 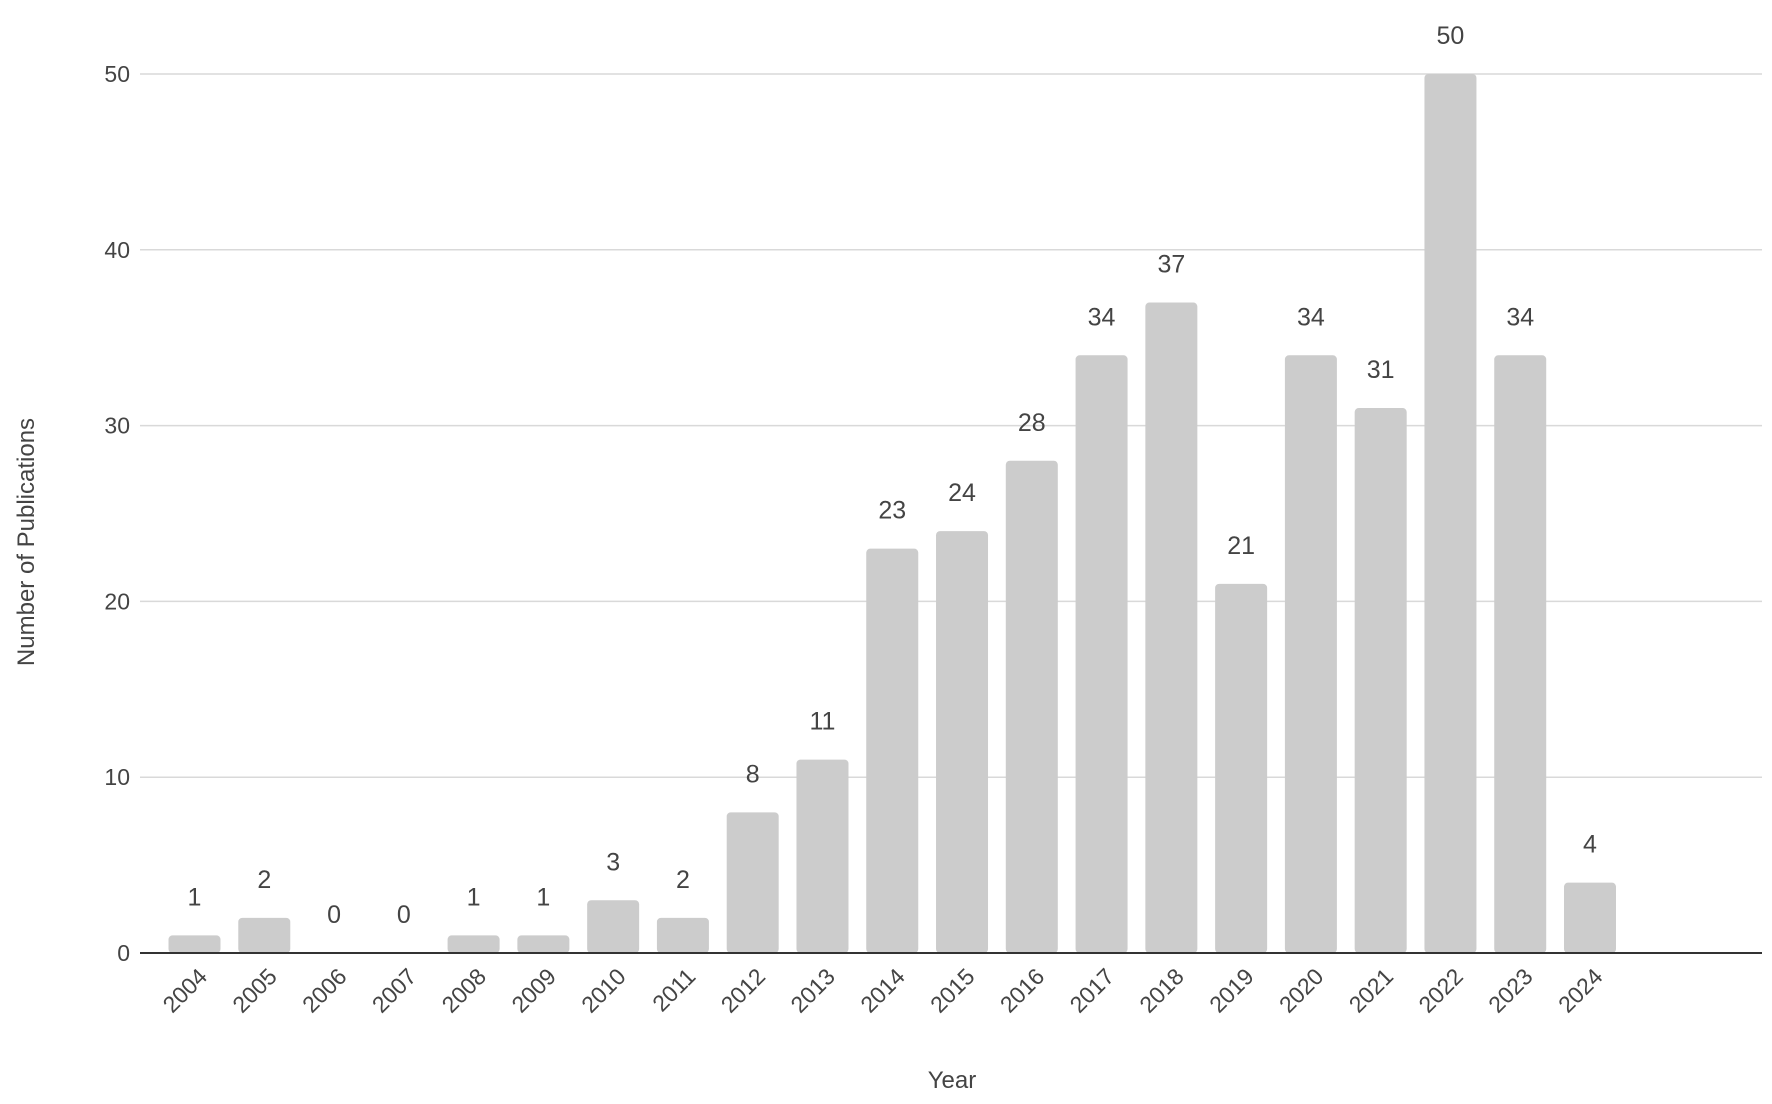 What do you see at coordinates (603, 990) in the screenshot?
I see `x-tick-label: 2010` at bounding box center [603, 990].